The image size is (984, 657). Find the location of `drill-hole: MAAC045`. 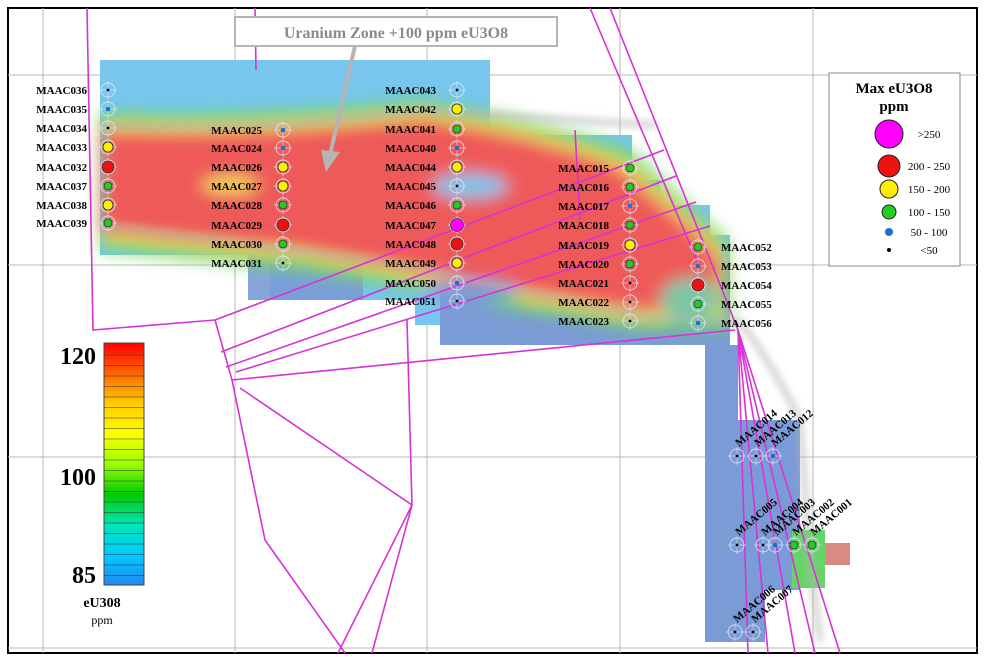

drill-hole: MAAC045 is located at coordinates (425, 186).